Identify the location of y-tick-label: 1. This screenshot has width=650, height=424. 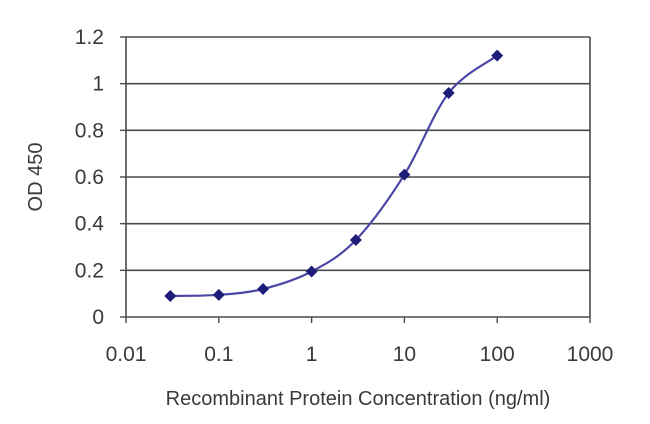
(98, 84).